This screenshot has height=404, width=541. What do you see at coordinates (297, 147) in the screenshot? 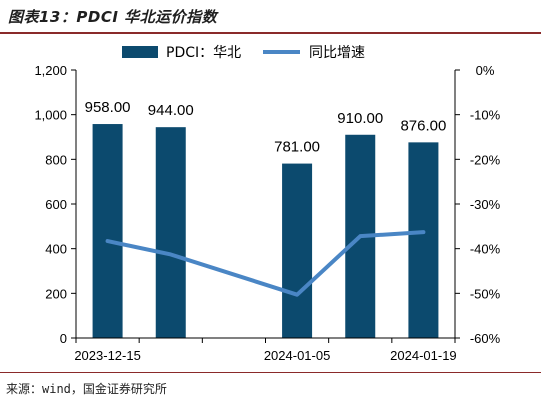
I see `bar-data-label: 781.00` at bounding box center [297, 147].